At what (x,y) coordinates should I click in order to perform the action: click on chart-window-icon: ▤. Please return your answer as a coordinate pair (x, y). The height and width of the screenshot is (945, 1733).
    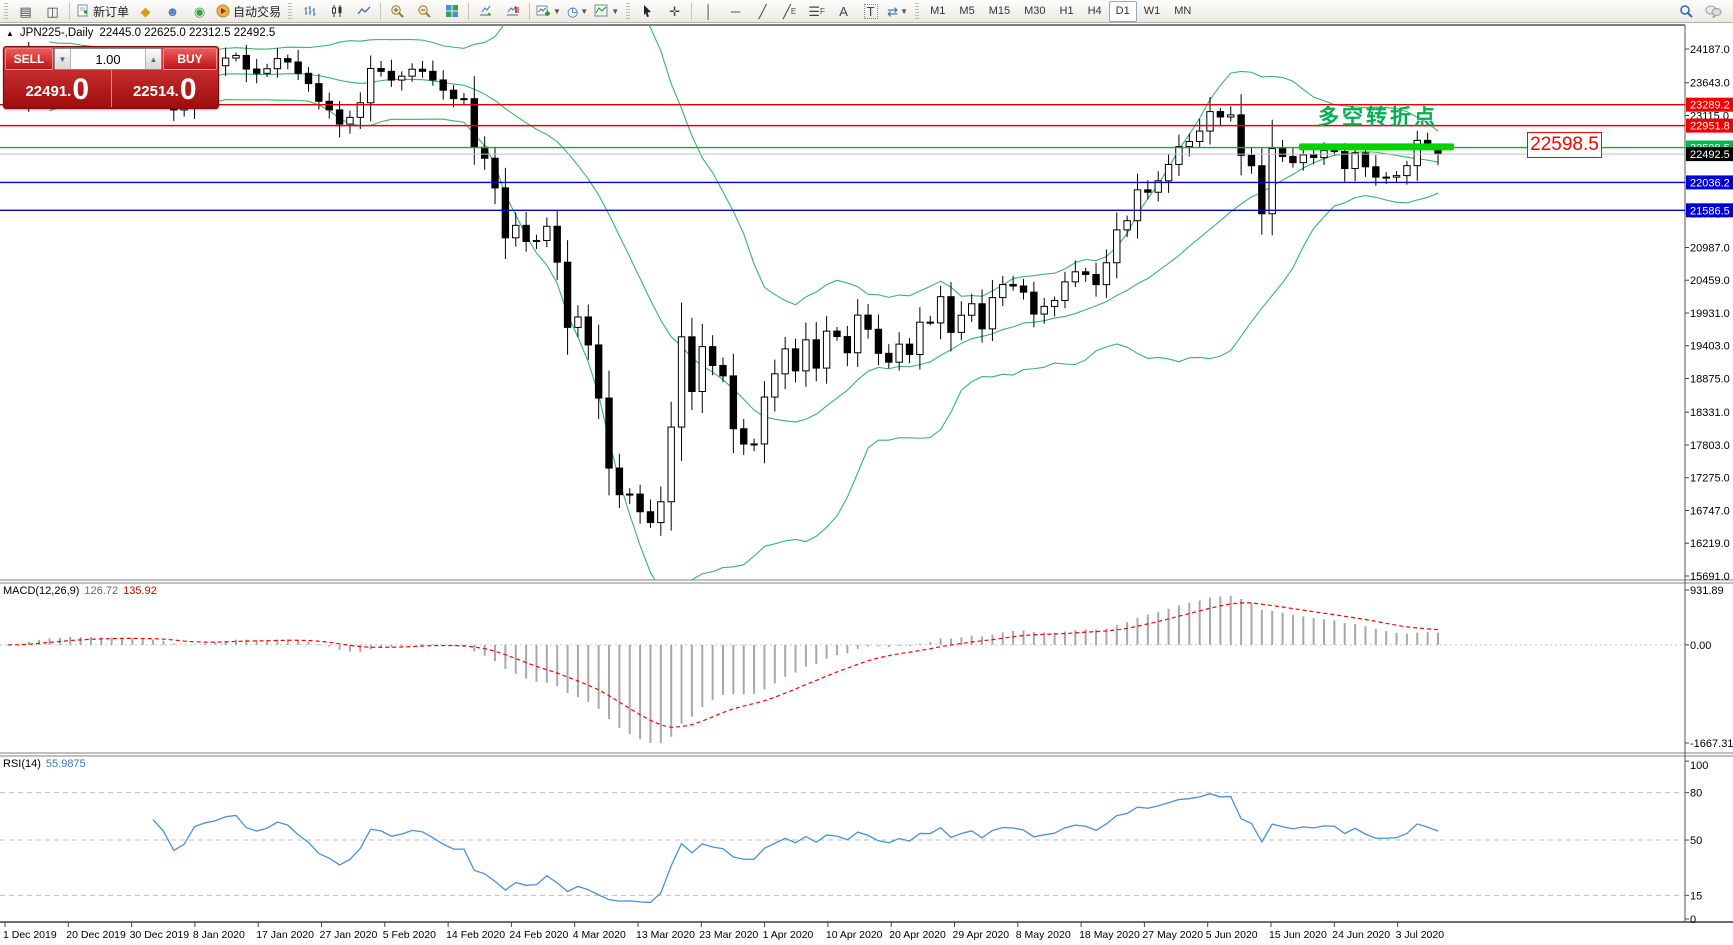
    Looking at the image, I should click on (25, 11).